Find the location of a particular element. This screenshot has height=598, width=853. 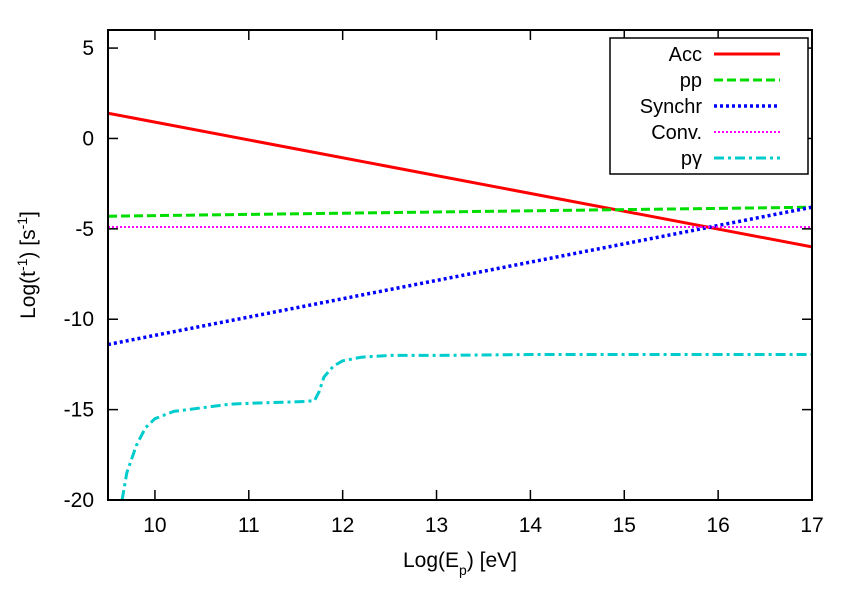

x-tick-label: 15 is located at coordinates (624, 525).